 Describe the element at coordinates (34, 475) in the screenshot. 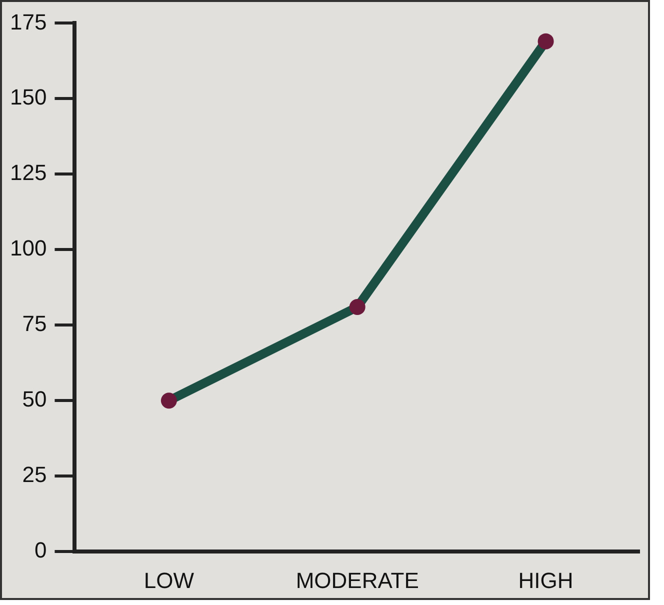

I see `y-tick-label: 25` at that location.